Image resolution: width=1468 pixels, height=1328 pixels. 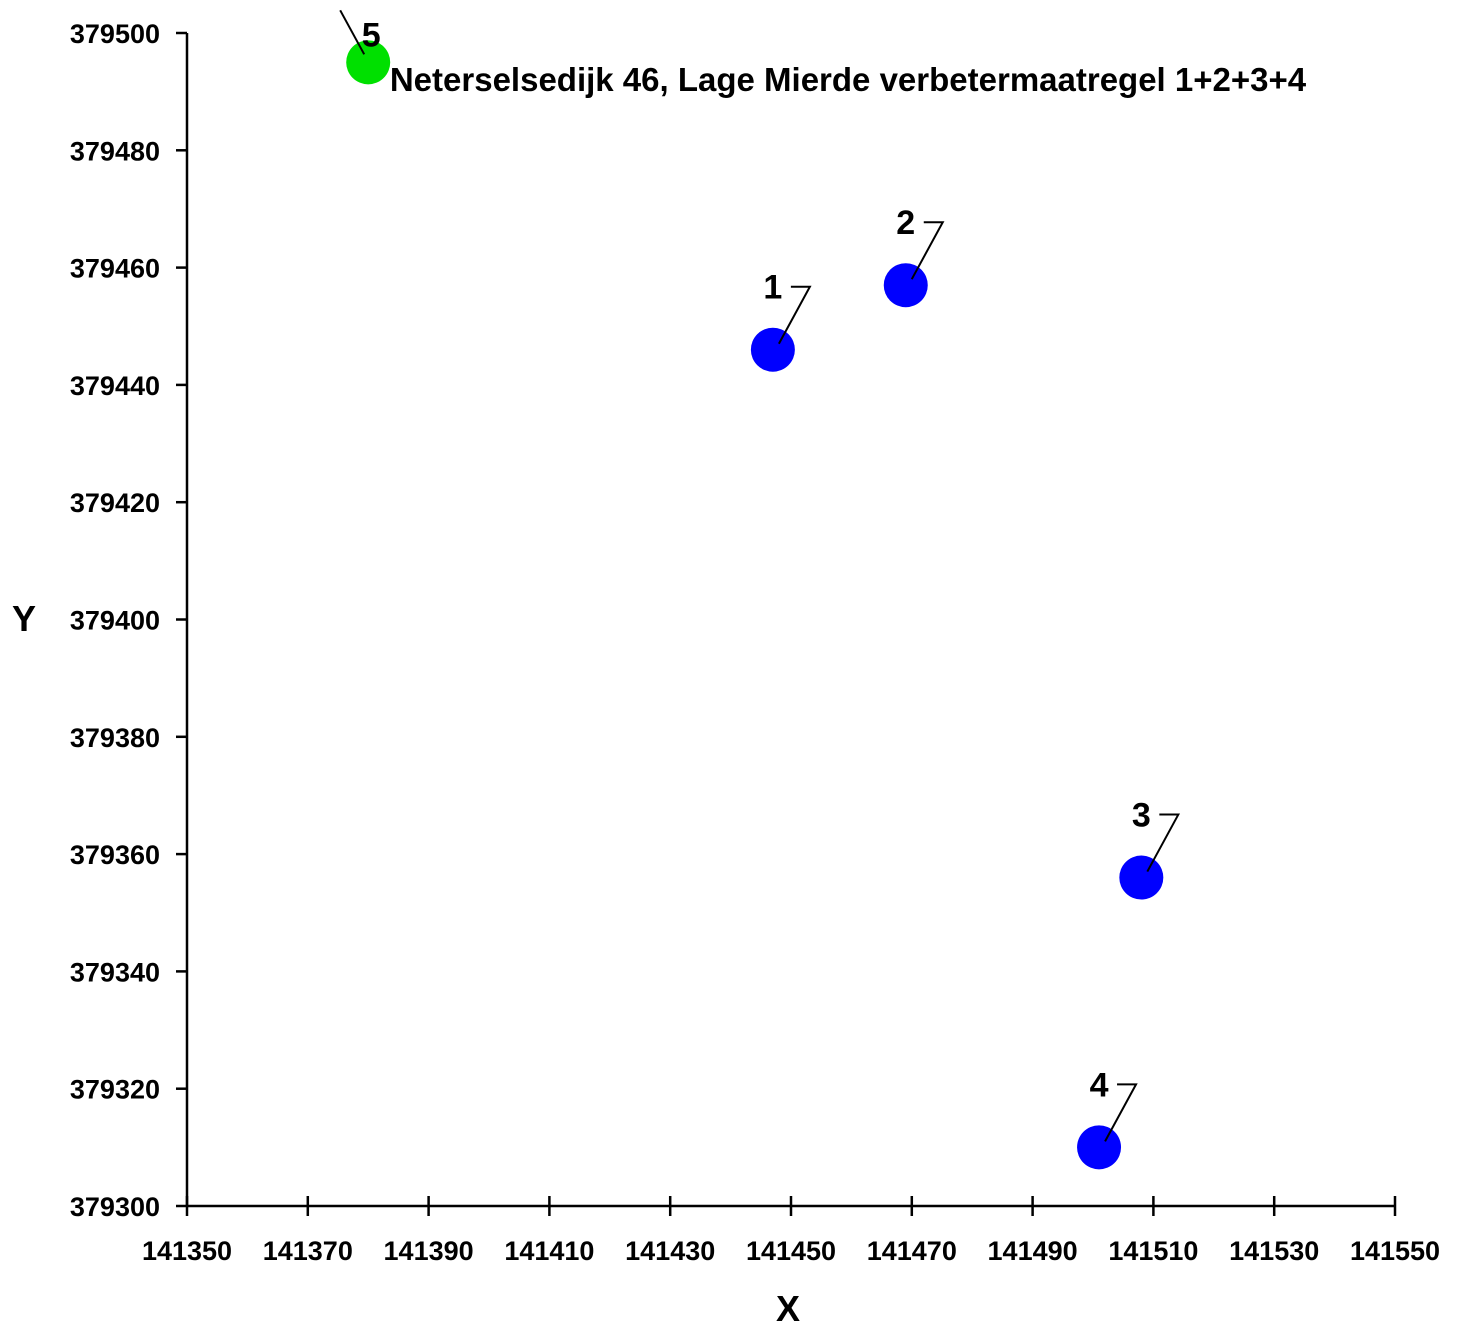 What do you see at coordinates (115, 386) in the screenshot?
I see `y-tick-label: 379440` at bounding box center [115, 386].